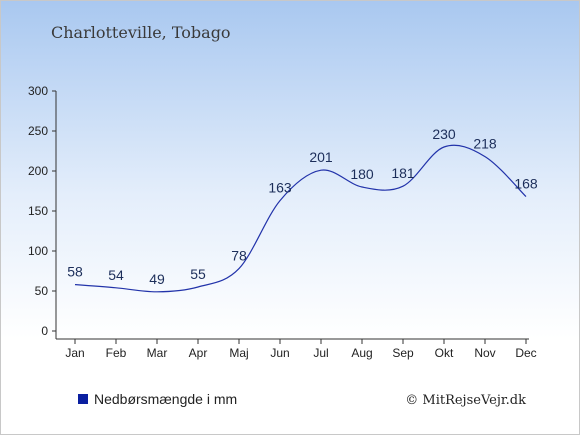 The height and width of the screenshot is (435, 580). What do you see at coordinates (75, 272) in the screenshot?
I see `data-label: 58` at bounding box center [75, 272].